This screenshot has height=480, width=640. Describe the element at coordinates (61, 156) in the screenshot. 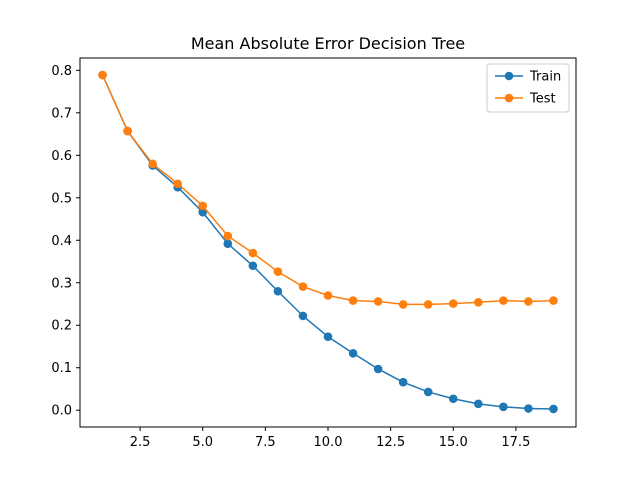

I see `y-tick-label: 0.6` at that location.